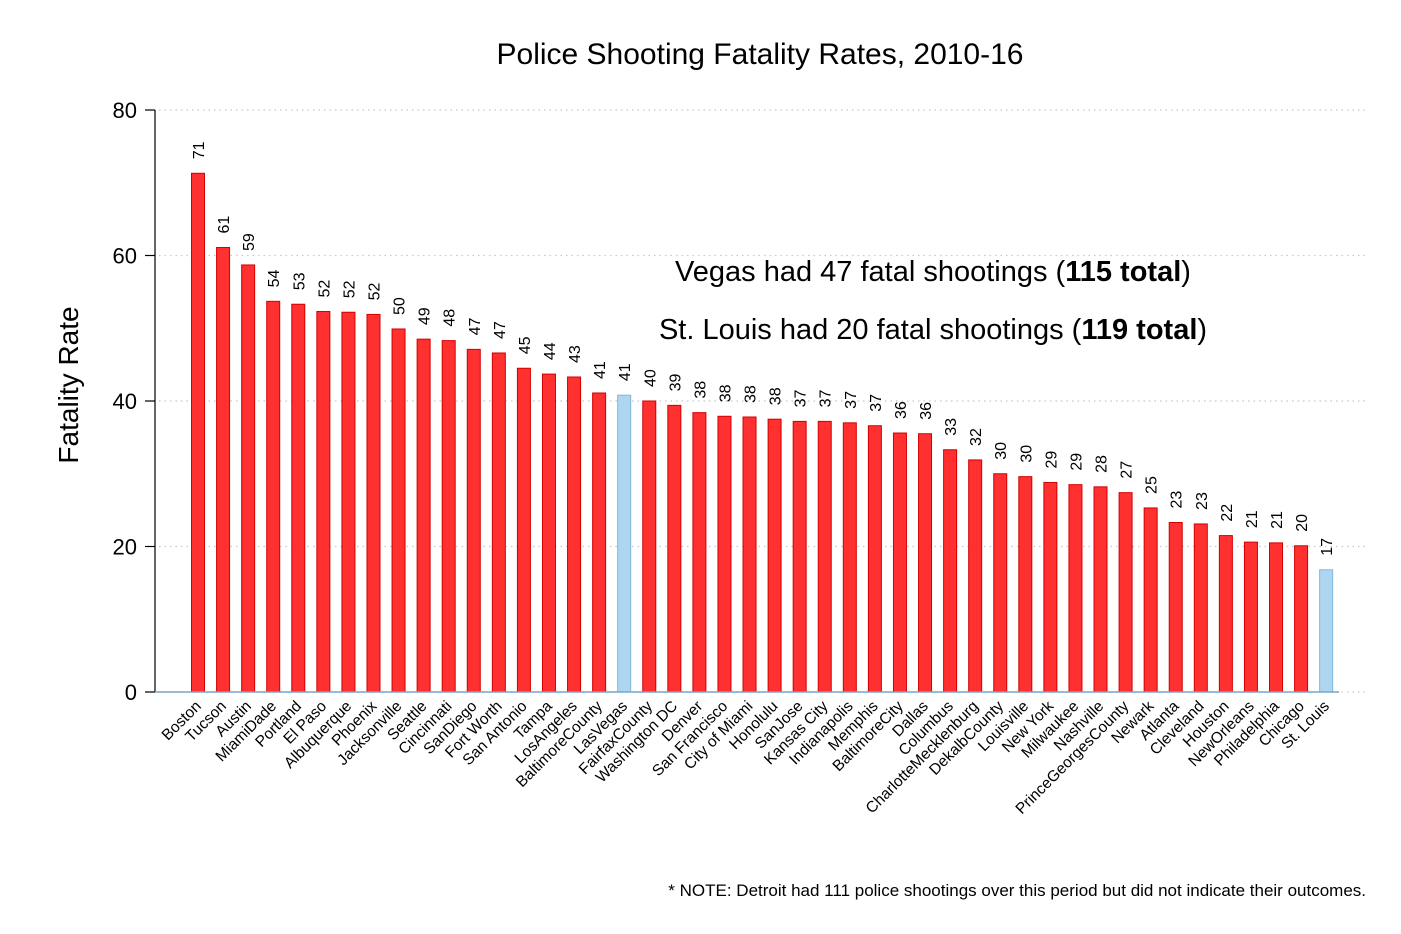 This screenshot has width=1401, height=934. I want to click on data-label: 61, so click(224, 225).